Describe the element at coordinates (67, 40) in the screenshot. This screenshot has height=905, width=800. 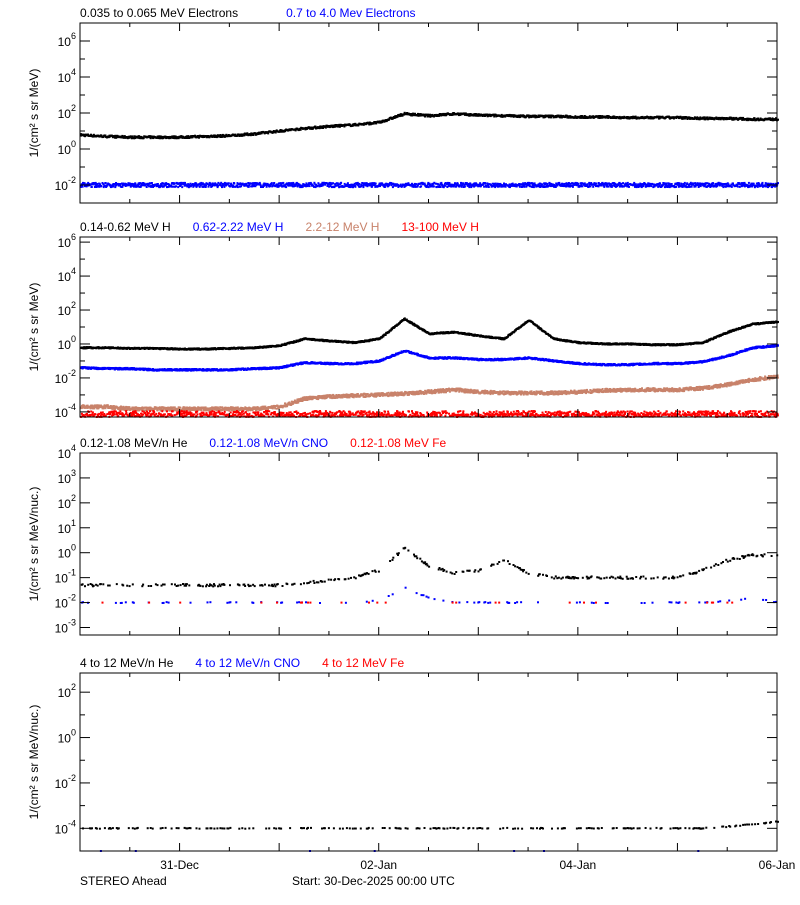
I see `y-tick-label: 10⁶` at that location.